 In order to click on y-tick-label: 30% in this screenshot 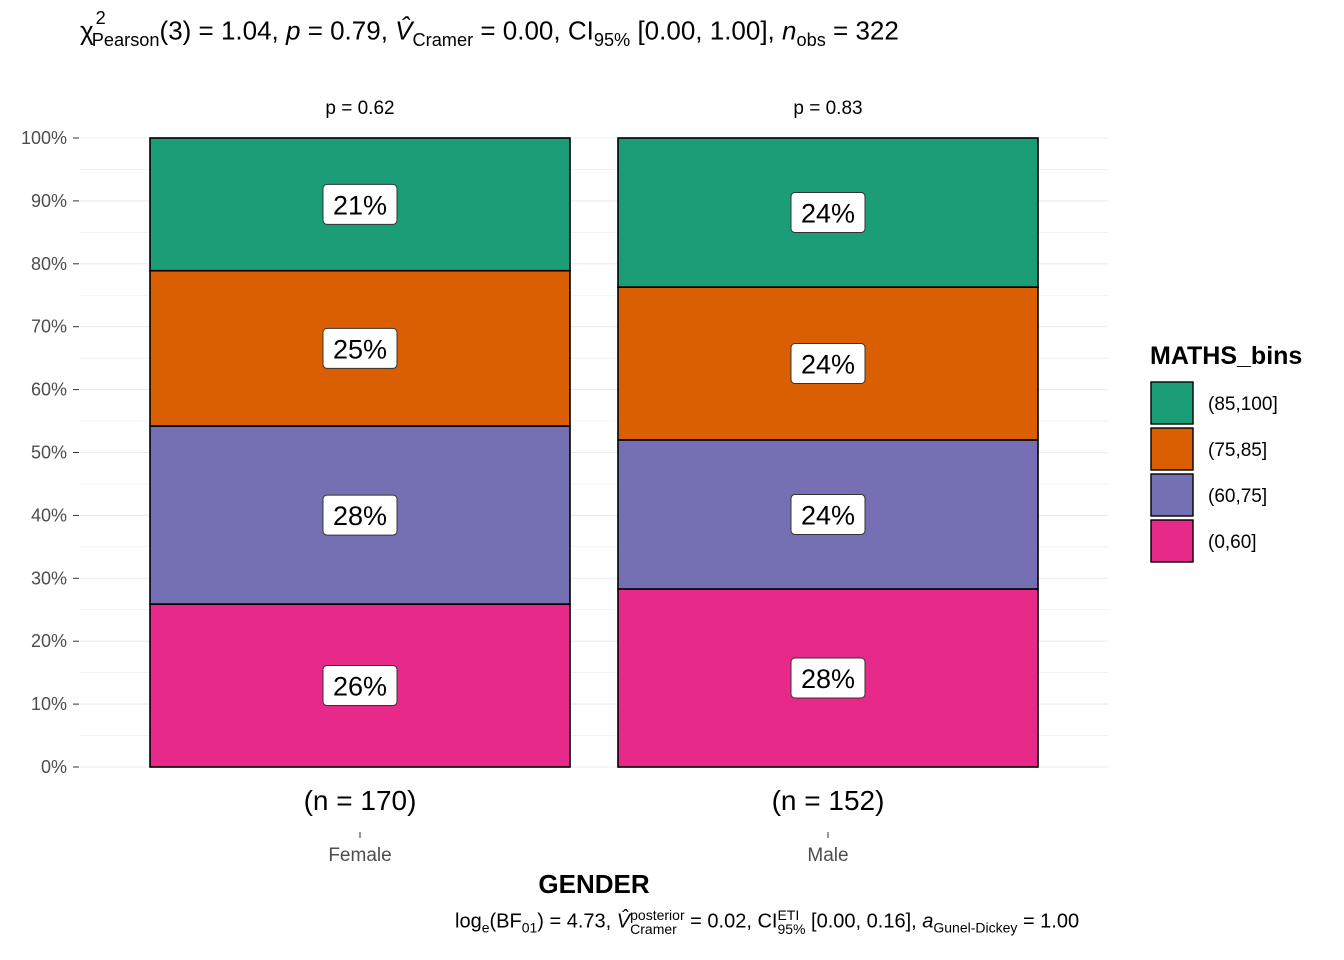, I will do `click(49, 578)`.